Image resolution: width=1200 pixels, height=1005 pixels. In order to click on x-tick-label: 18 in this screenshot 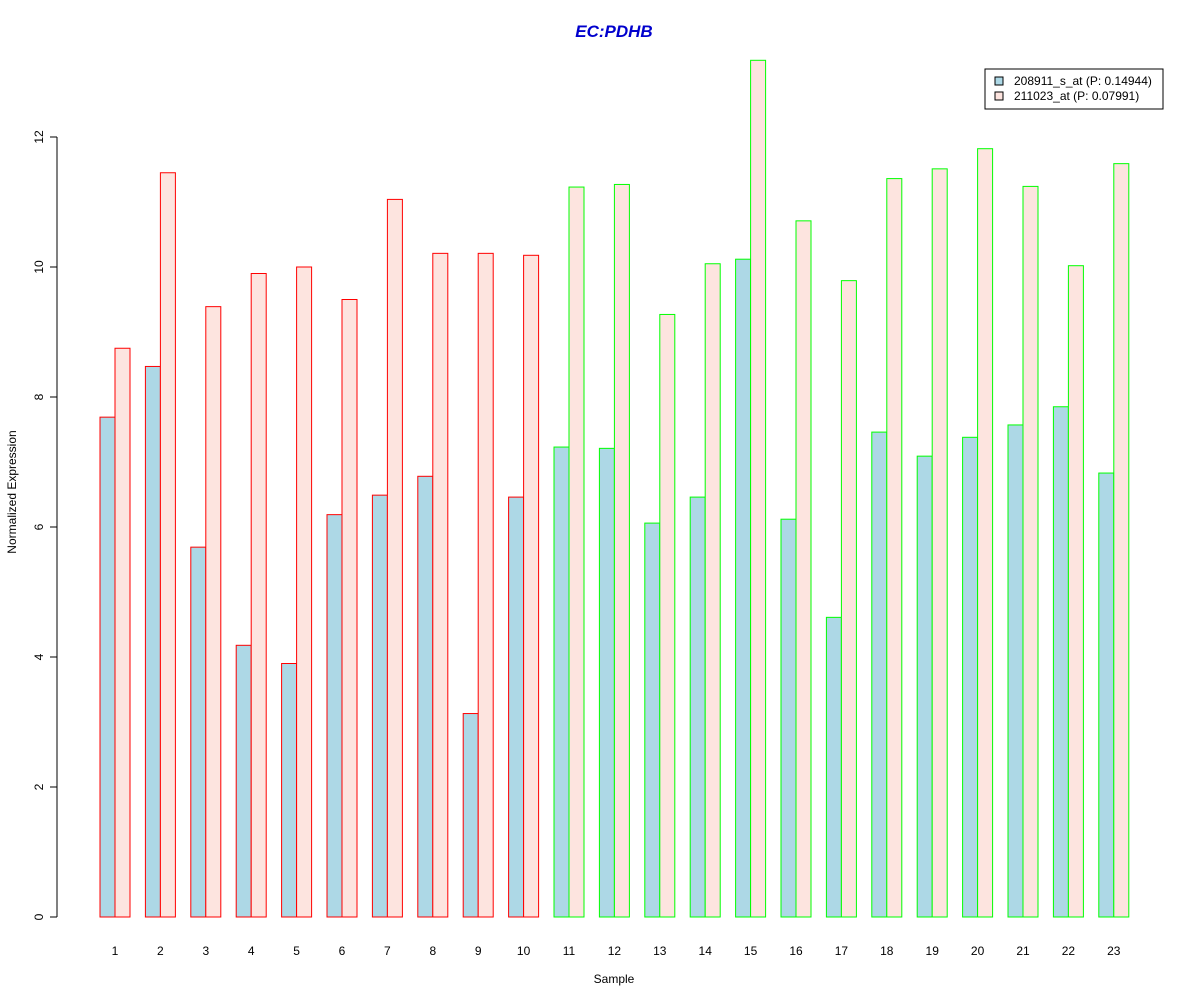, I will do `click(887, 951)`.